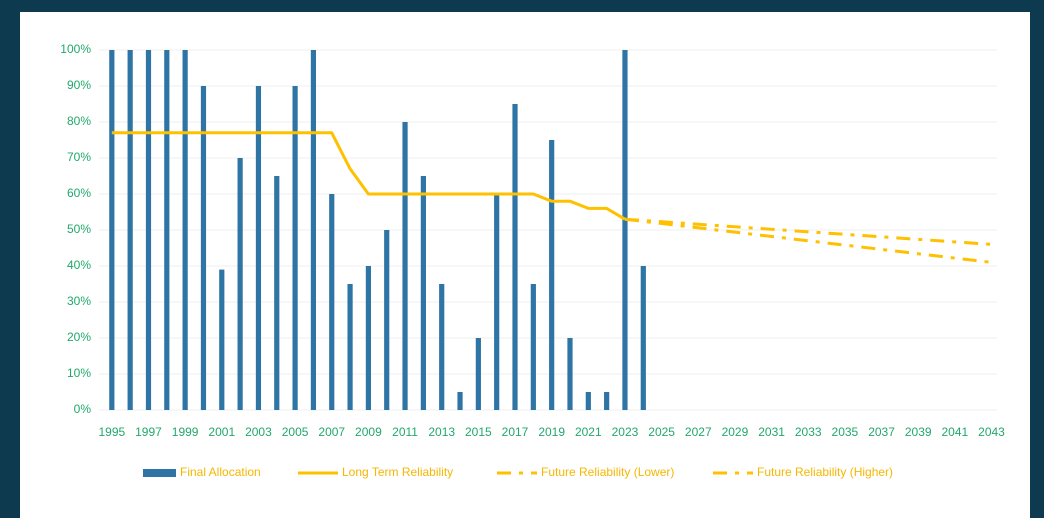  I want to click on x-tick-label: 2021, so click(588, 432).